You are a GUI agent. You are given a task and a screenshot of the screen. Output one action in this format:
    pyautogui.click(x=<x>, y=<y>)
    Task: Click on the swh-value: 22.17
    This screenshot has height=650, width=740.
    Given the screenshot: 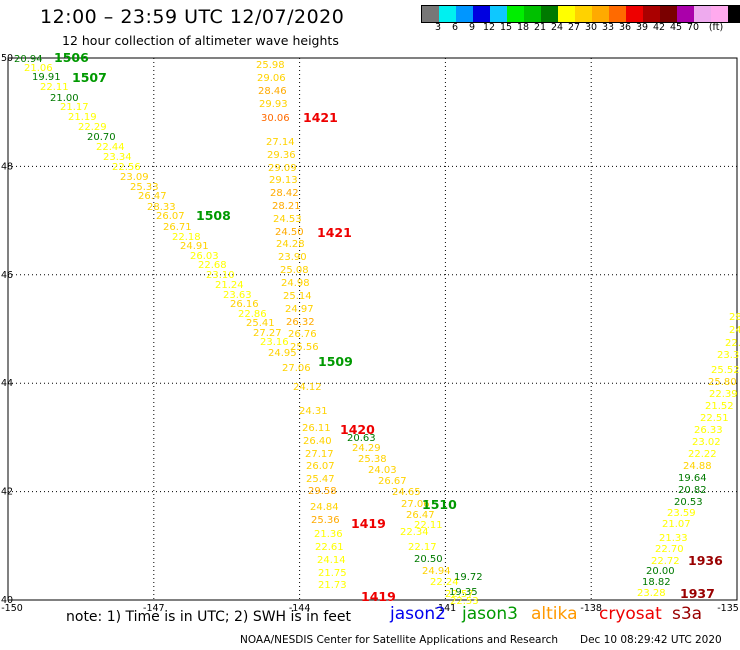 What is the action you would take?
    pyautogui.click(x=422, y=547)
    